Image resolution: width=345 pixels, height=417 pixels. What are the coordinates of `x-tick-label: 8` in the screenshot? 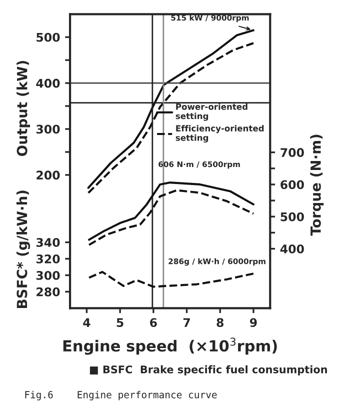 It's located at (220, 323).